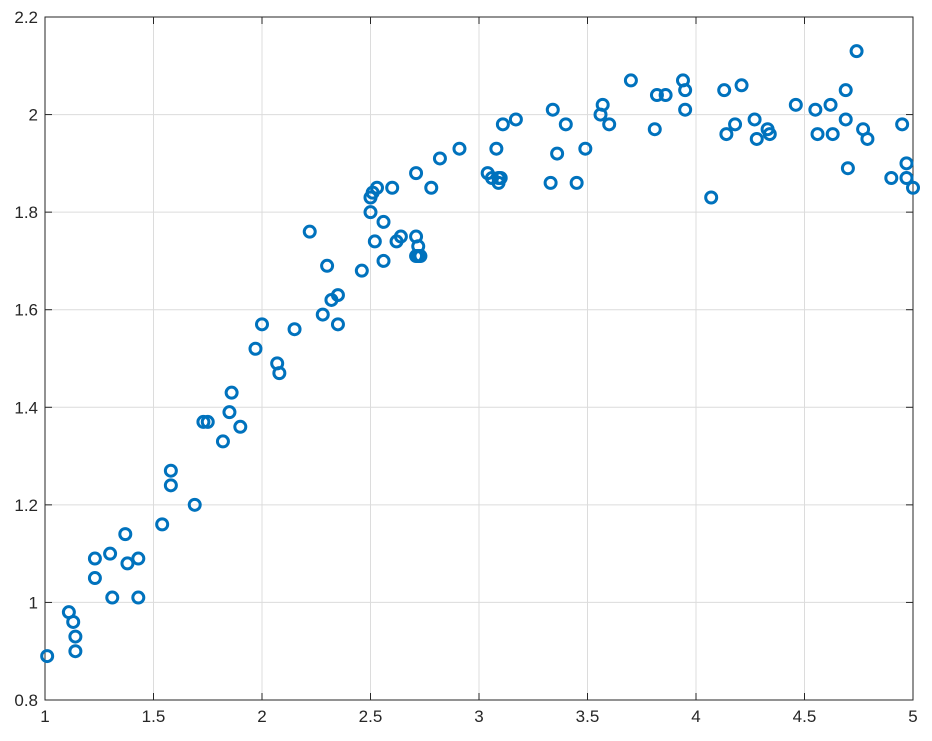  I want to click on y-tick-label: 1.2, so click(26, 505).